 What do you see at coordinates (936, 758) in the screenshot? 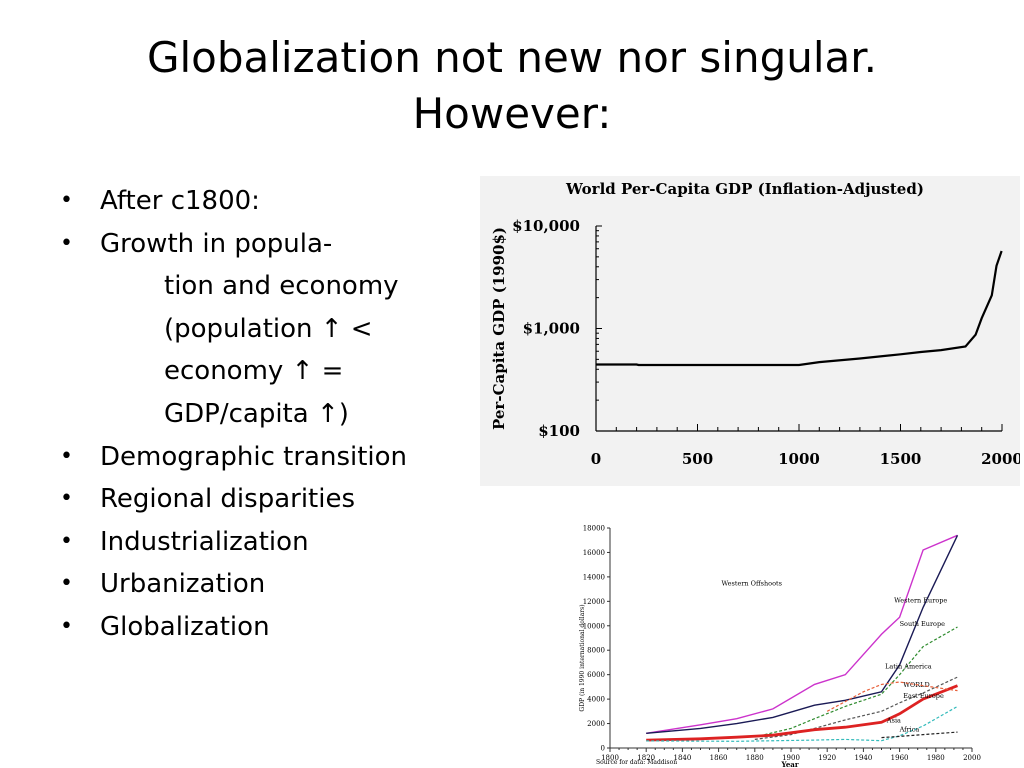
I see `x-tick-label: 1980` at bounding box center [936, 758].